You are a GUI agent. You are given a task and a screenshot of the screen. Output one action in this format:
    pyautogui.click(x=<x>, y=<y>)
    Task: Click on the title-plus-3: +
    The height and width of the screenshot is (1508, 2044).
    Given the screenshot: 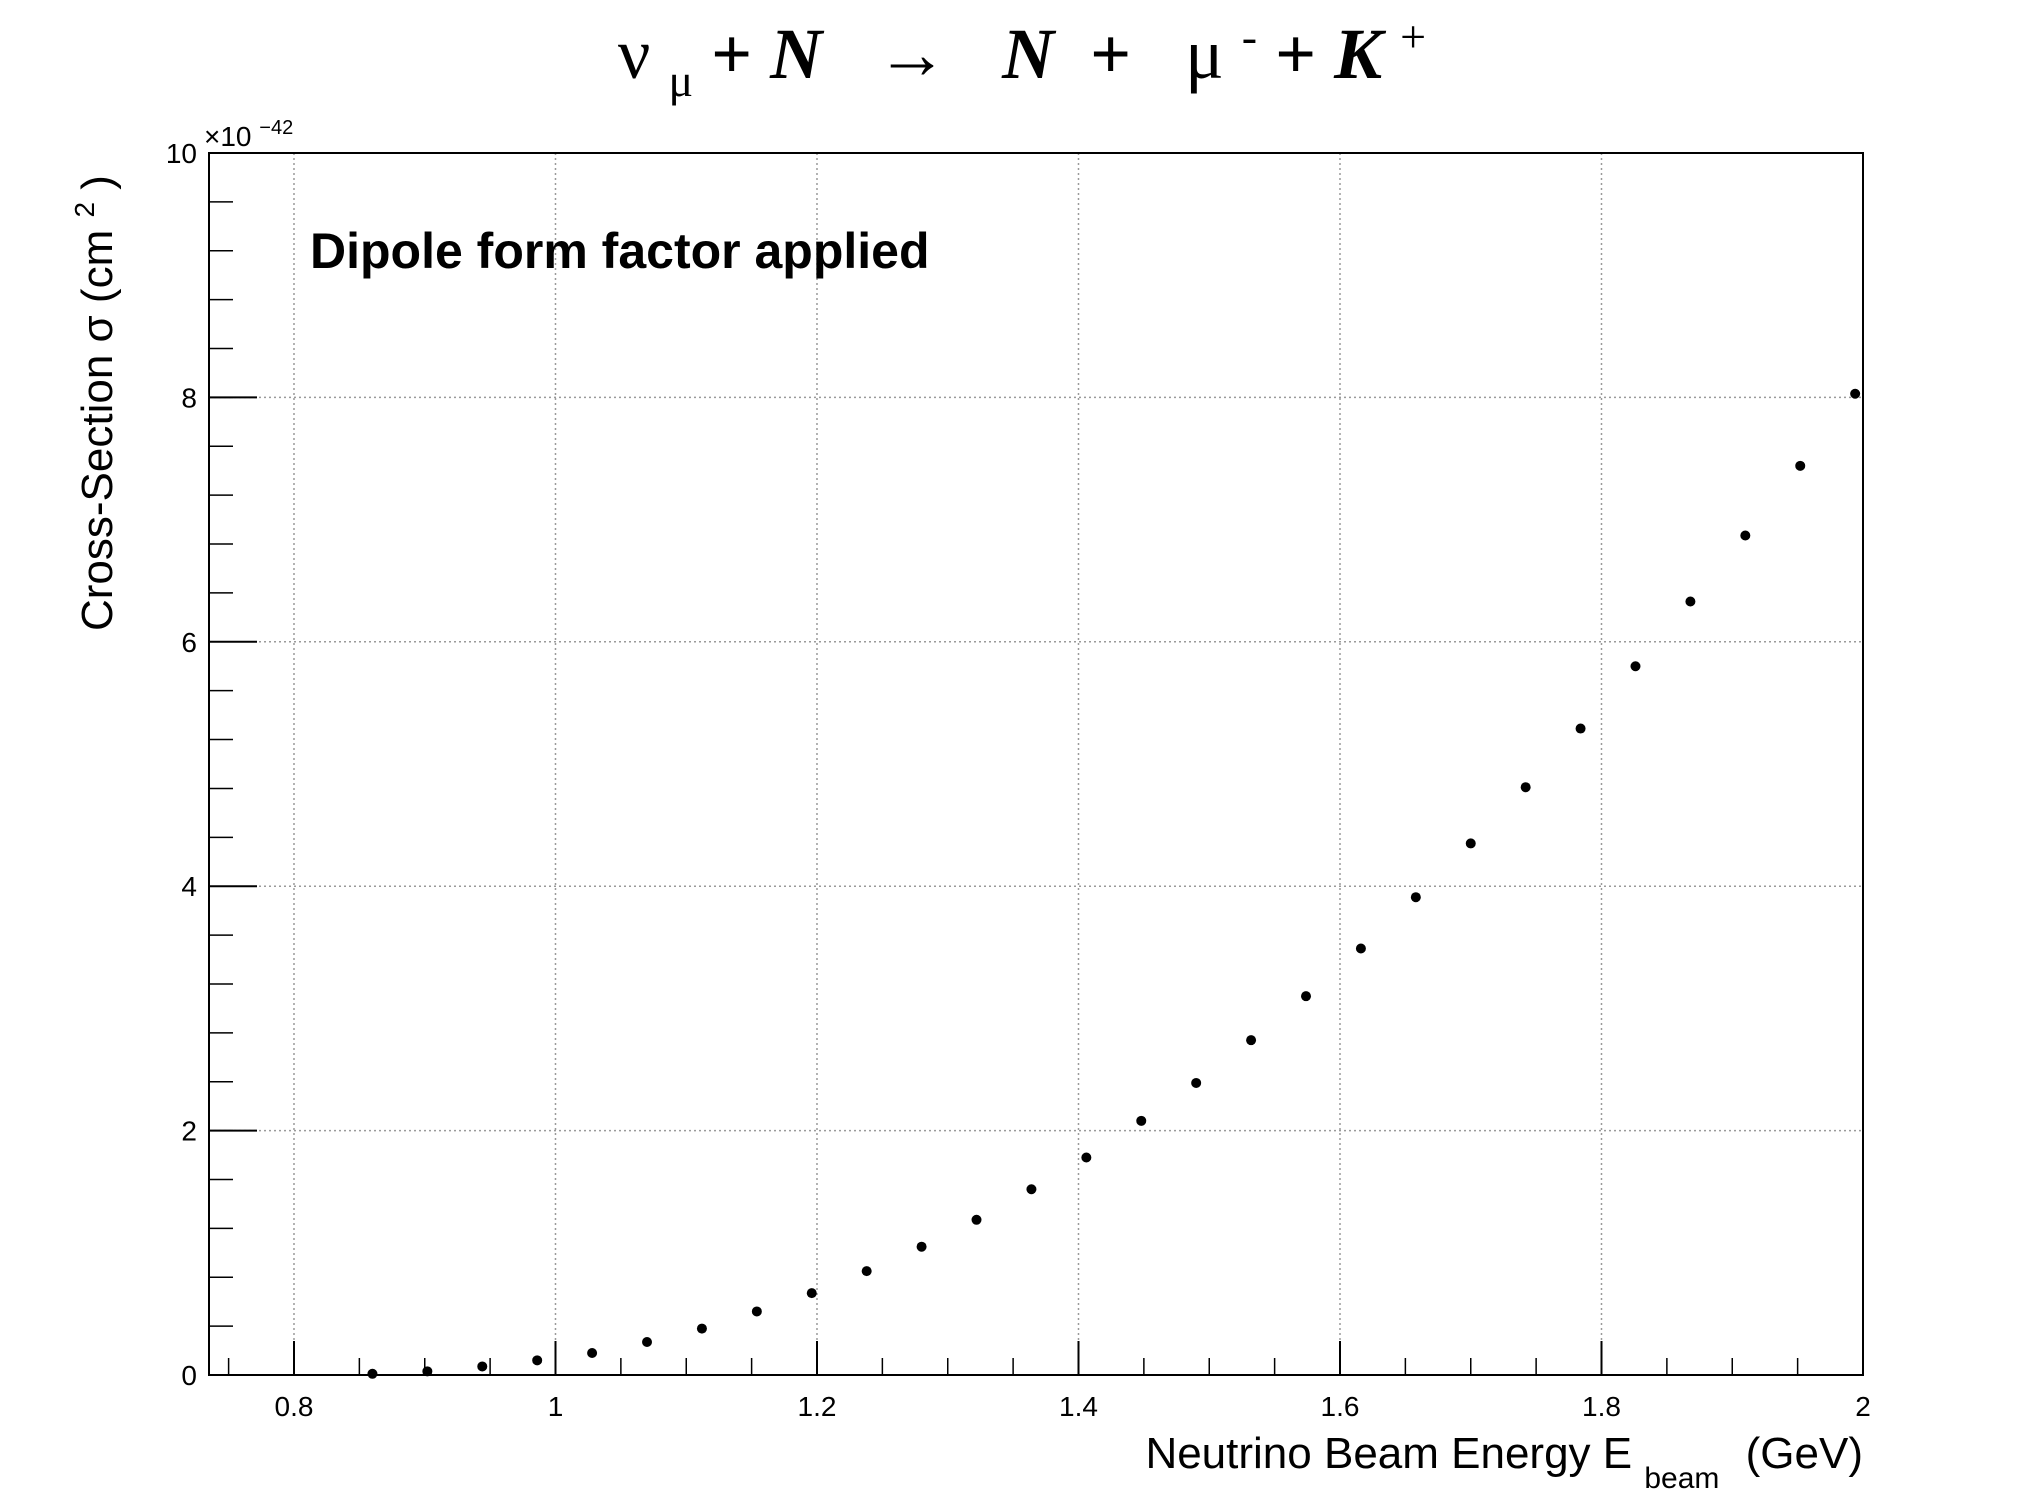 What is the action you would take?
    pyautogui.click(x=1304, y=54)
    